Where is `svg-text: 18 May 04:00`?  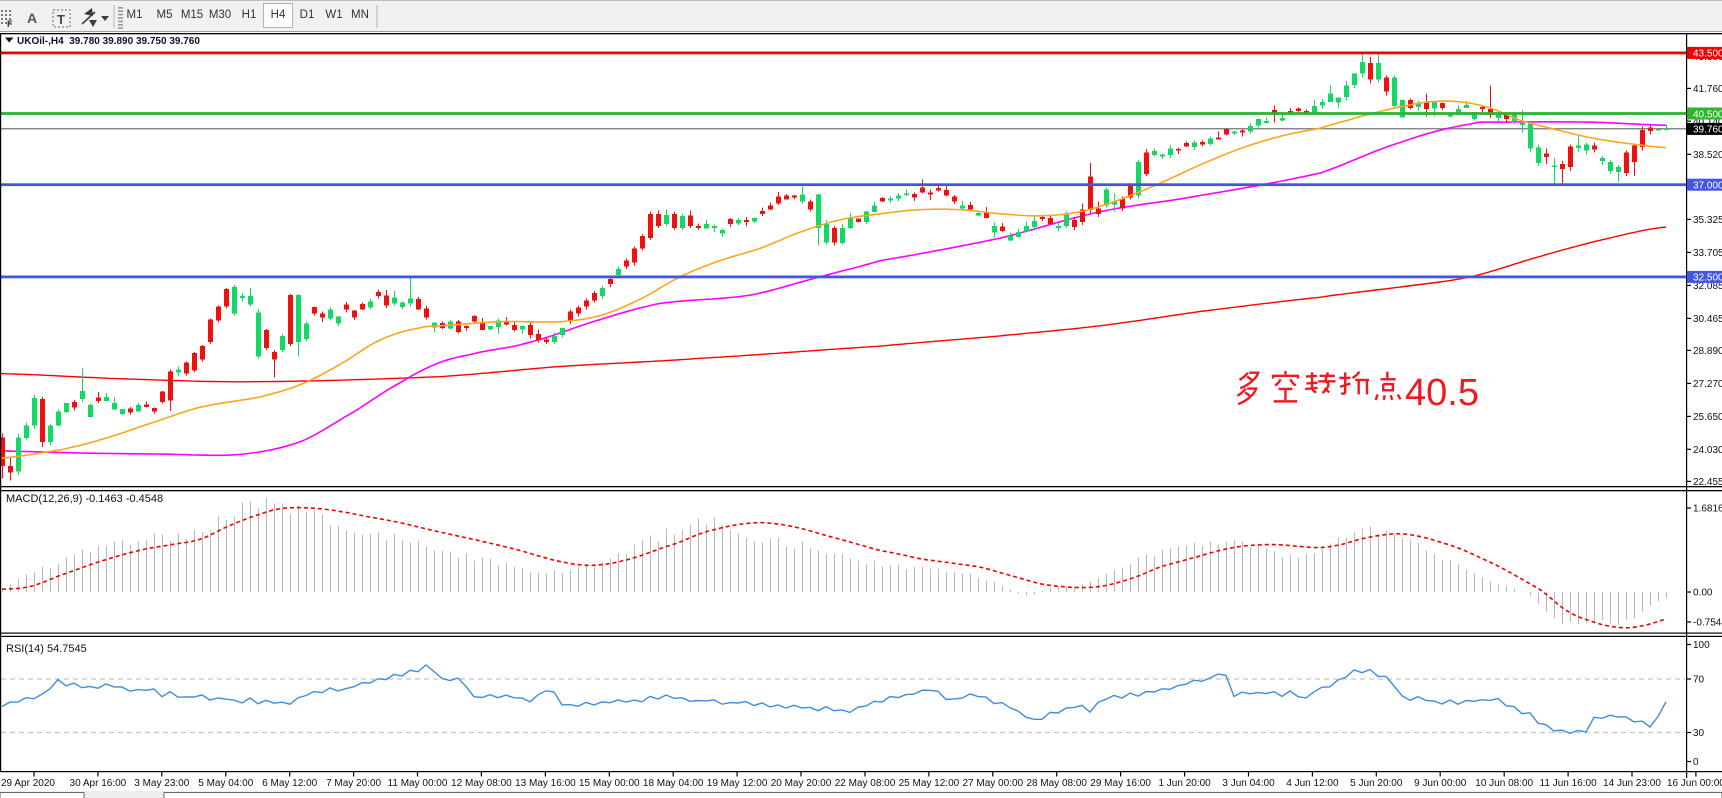 svg-text: 18 May 04:00 is located at coordinates (673, 783).